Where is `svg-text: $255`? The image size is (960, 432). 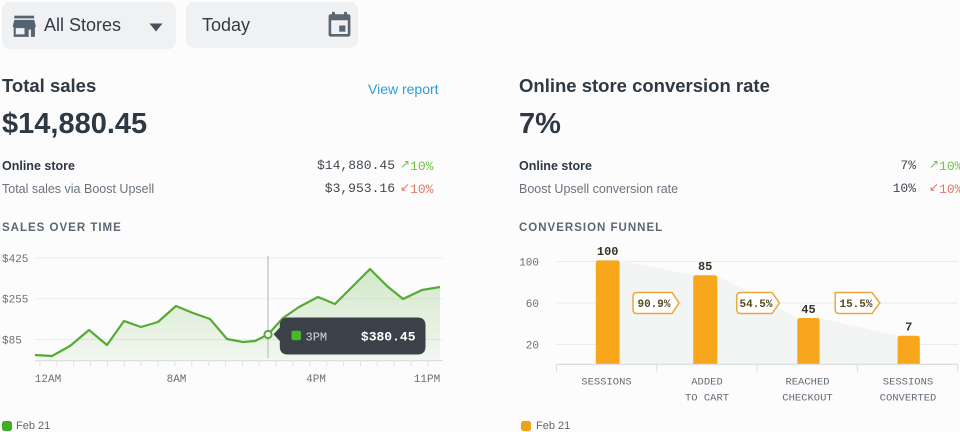
svg-text: $255 is located at coordinates (15, 301).